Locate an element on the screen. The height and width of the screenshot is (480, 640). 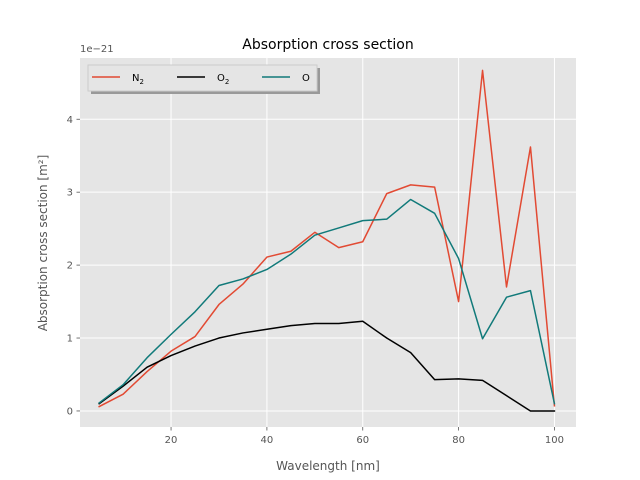
x-axis-ticks: 20 40 60 80 100 is located at coordinates (364, 436).